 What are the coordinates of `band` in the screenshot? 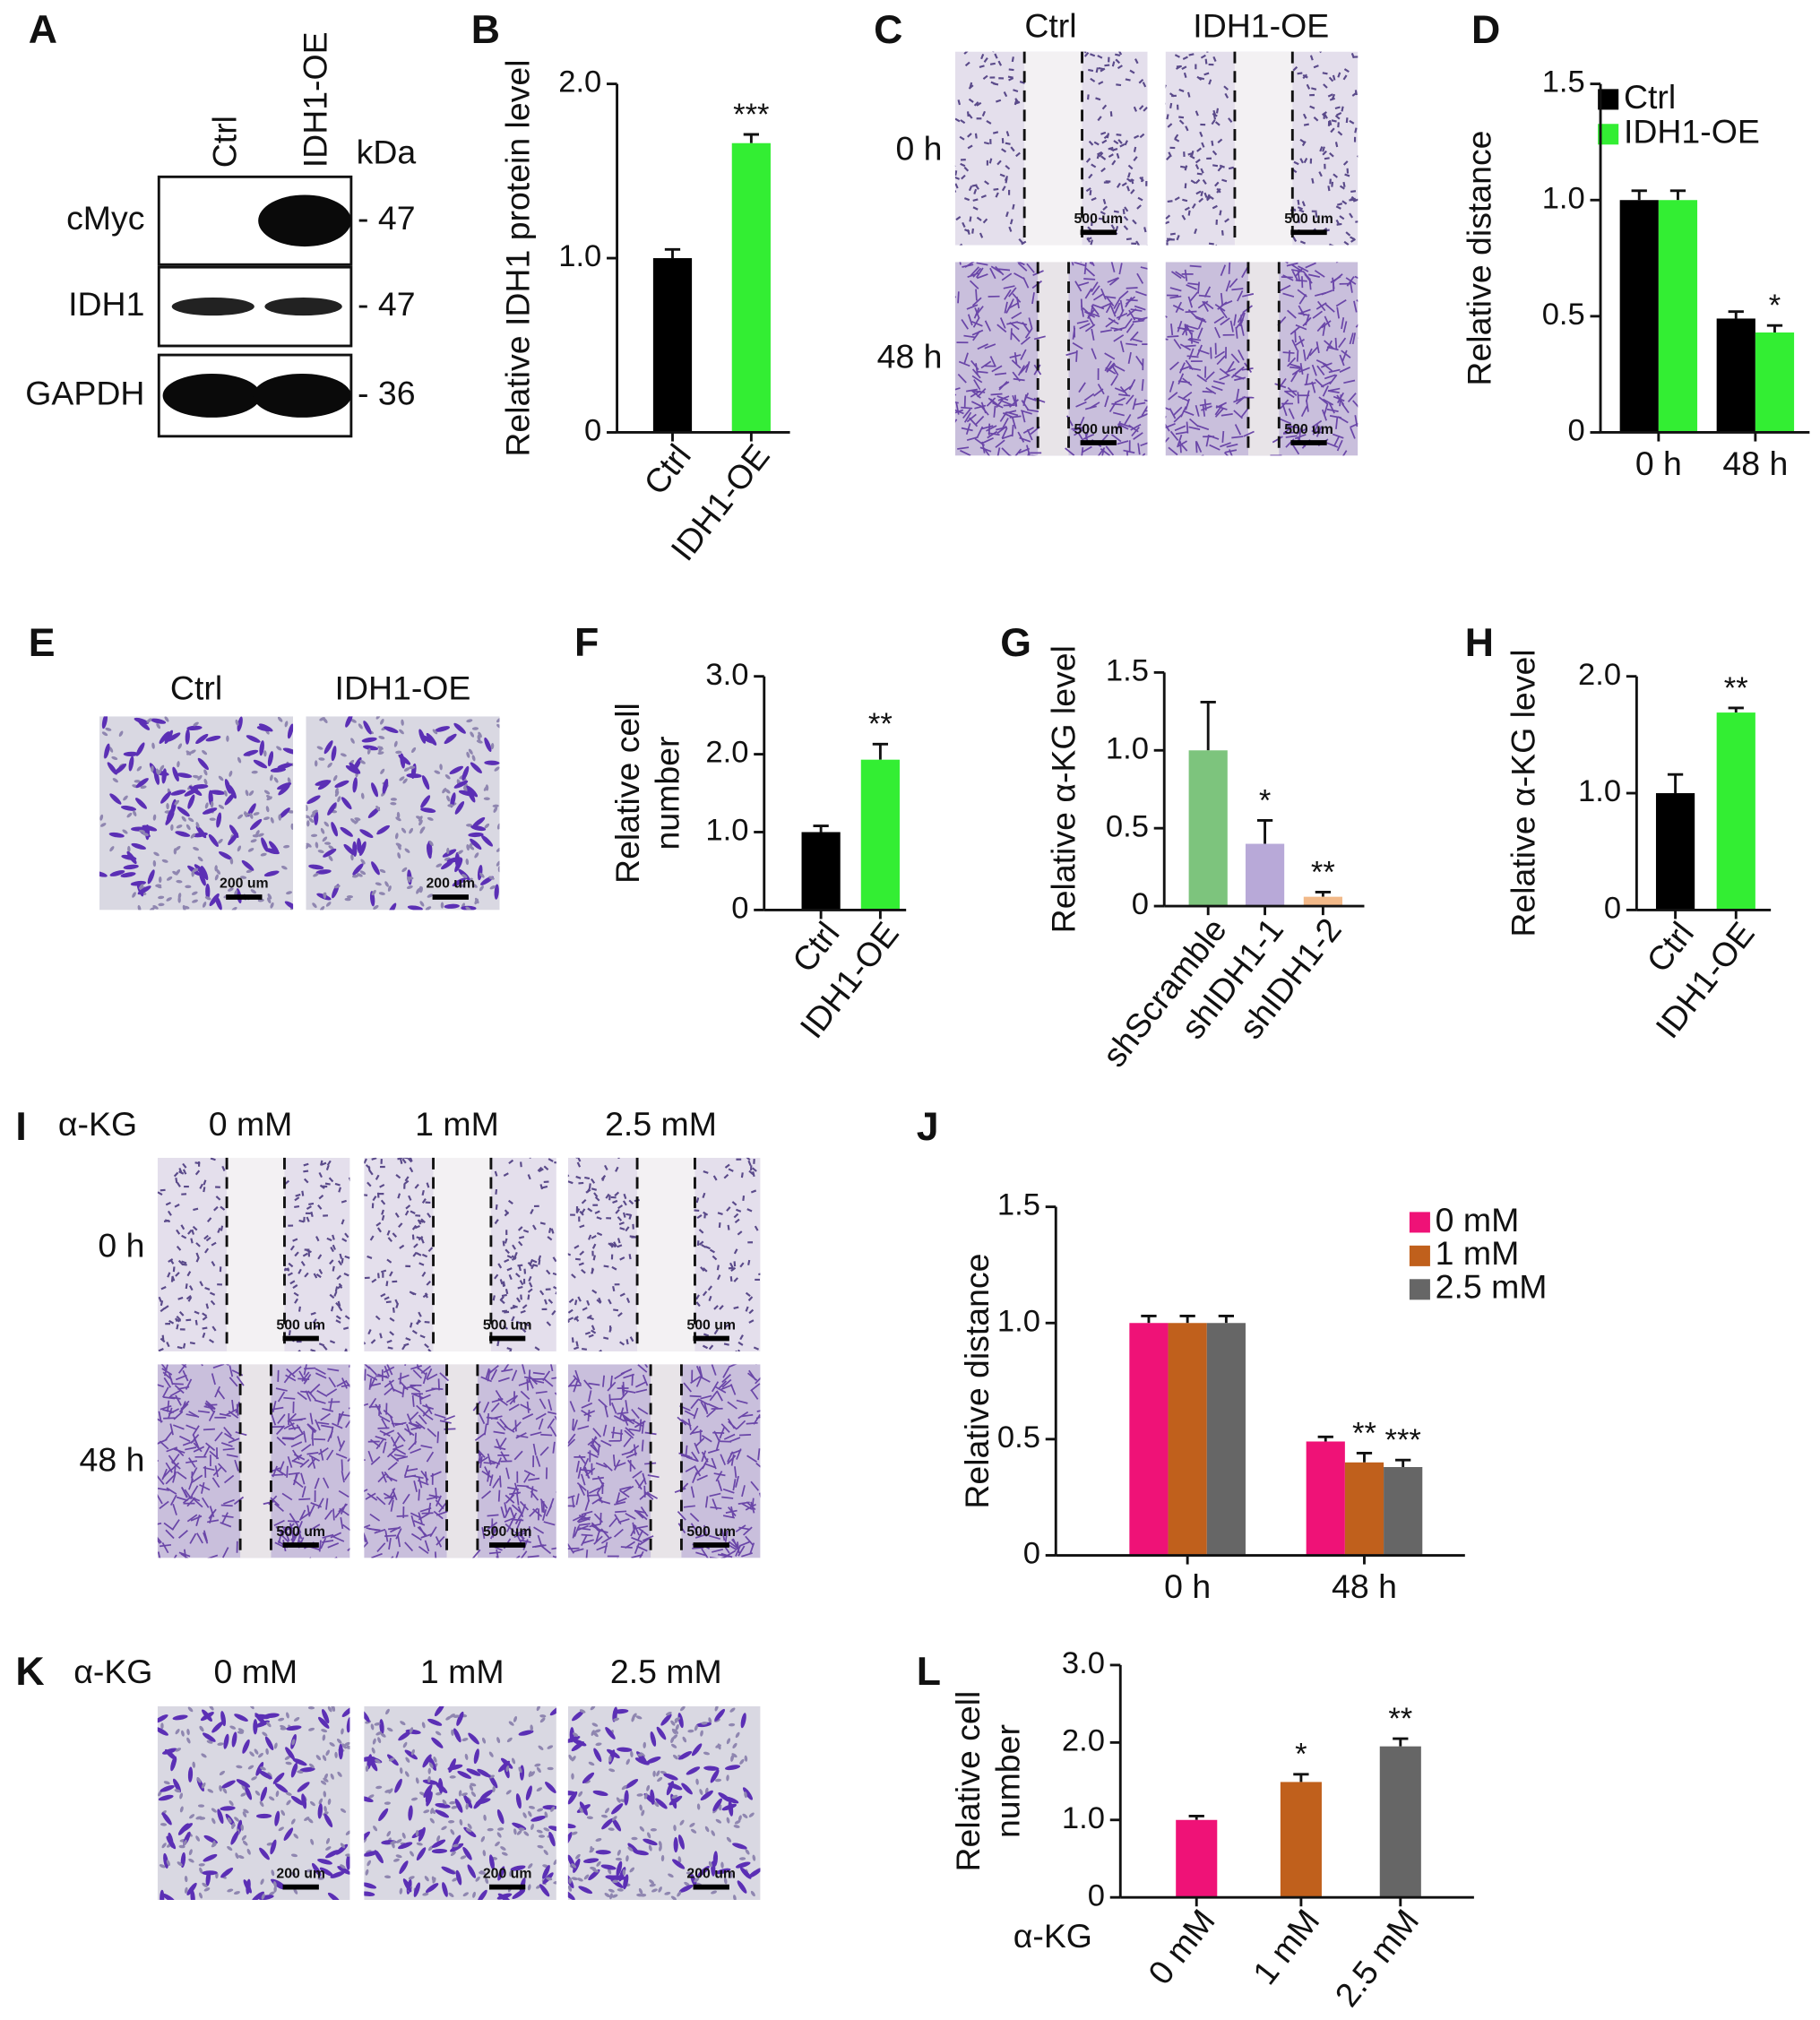 It's located at (212, 395).